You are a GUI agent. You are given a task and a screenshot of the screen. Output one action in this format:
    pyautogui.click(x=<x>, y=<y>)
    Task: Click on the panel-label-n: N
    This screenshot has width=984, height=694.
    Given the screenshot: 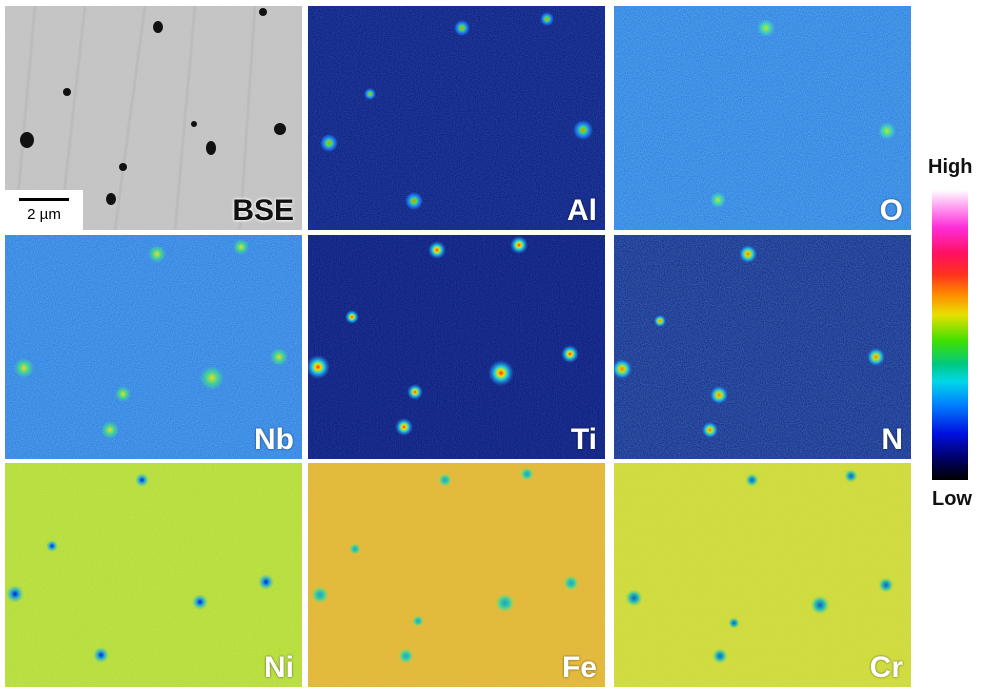 What is the action you would take?
    pyautogui.click(x=892, y=439)
    